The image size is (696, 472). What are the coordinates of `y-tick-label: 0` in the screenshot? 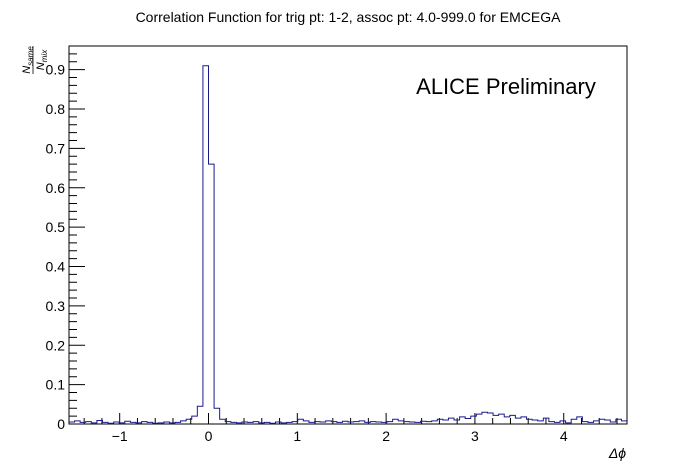 It's located at (61, 424).